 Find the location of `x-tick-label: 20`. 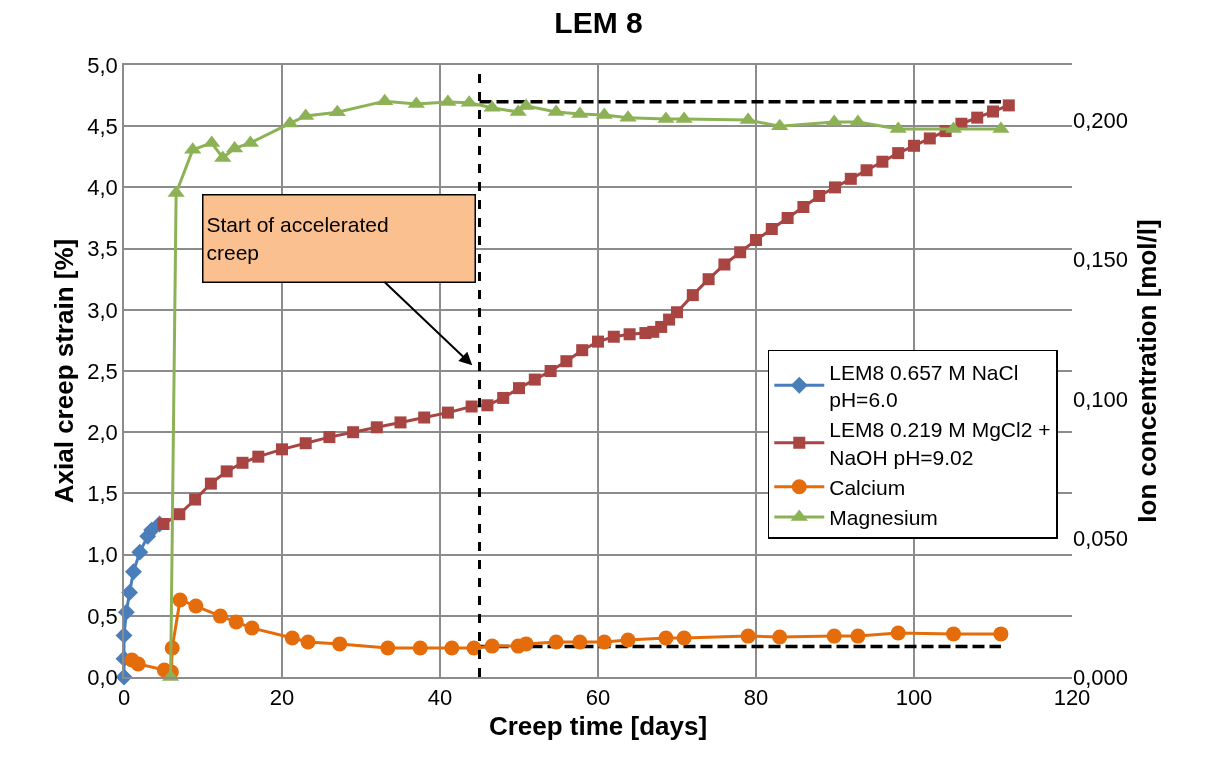

x-tick-label: 20 is located at coordinates (282, 698).